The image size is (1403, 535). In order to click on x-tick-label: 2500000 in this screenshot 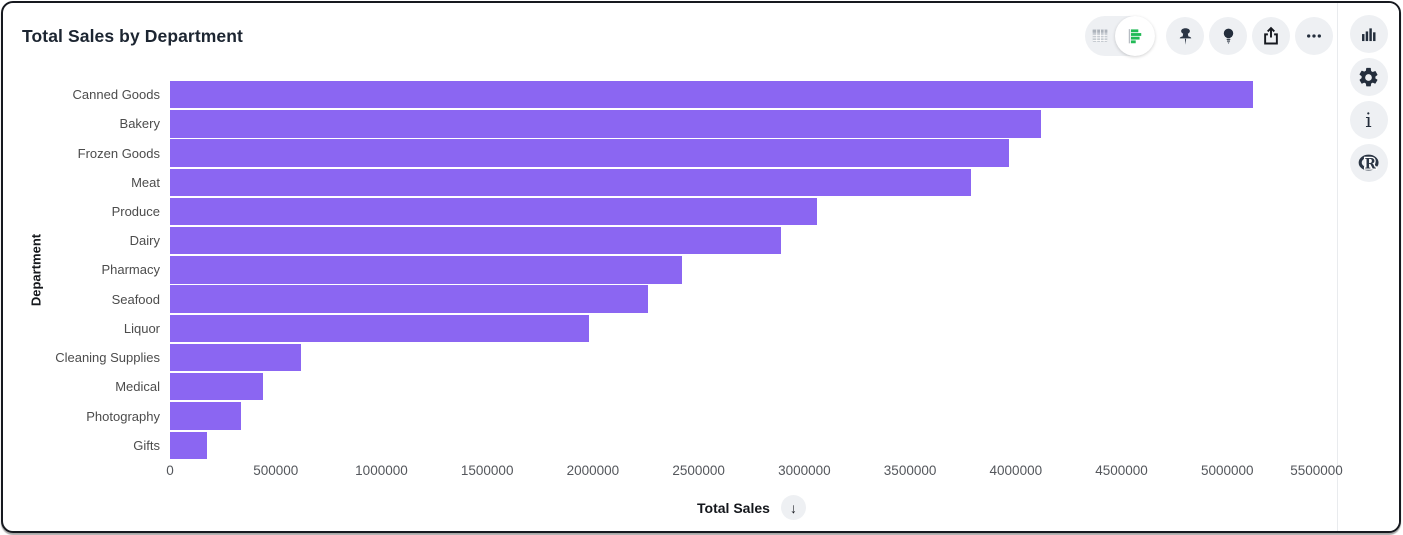, I will do `click(698, 470)`.